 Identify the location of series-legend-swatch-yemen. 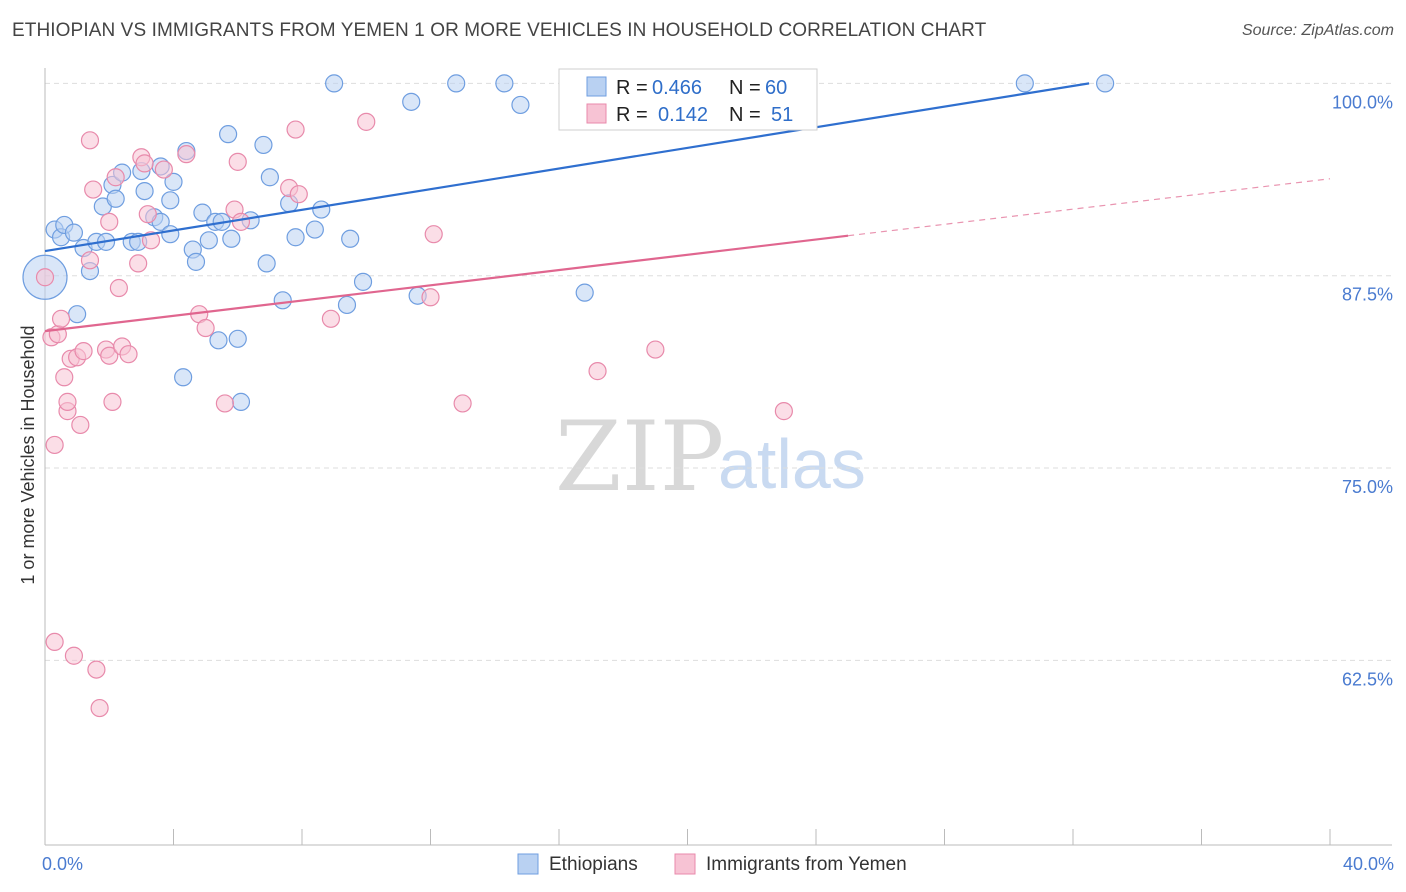
(685, 864).